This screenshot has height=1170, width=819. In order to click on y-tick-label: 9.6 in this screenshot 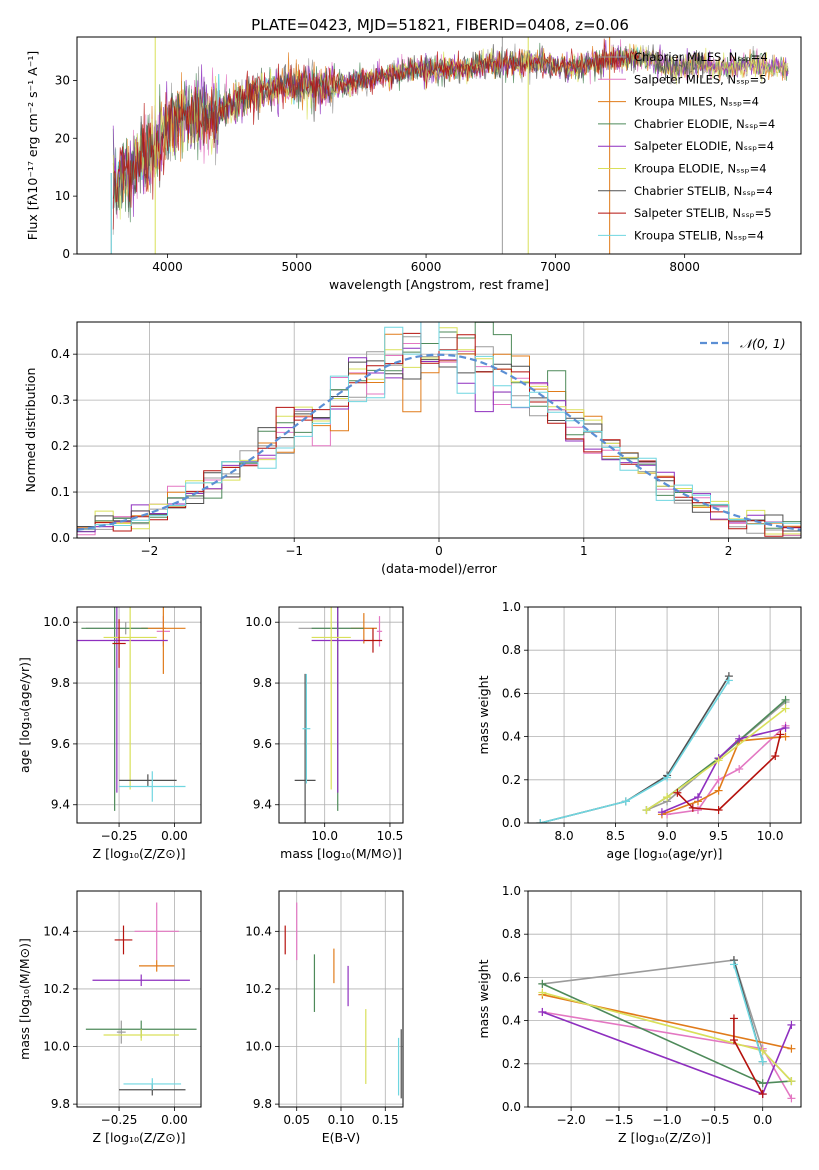, I will do `click(60, 744)`.